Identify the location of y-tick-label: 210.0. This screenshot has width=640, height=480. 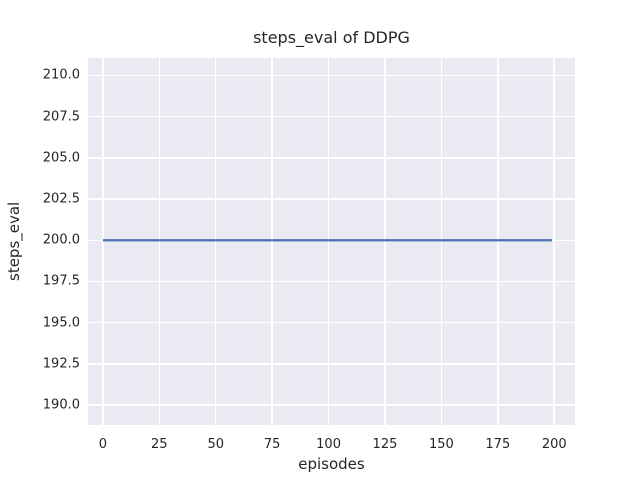
(61, 75).